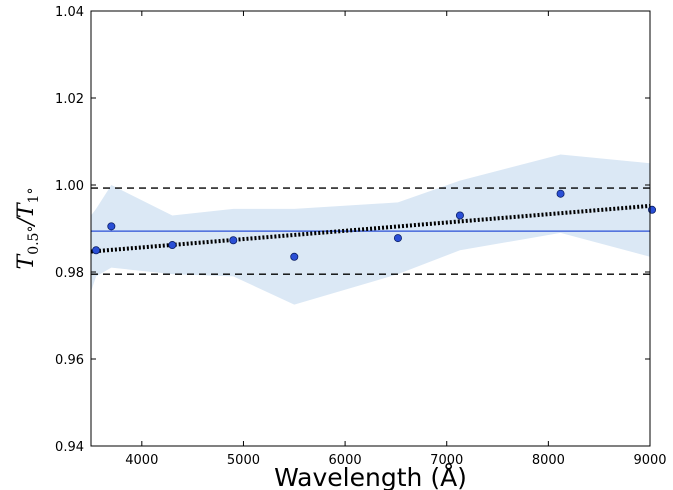 The width and height of the screenshot is (673, 490). I want to click on linear-fit-line, so click(370, 228).